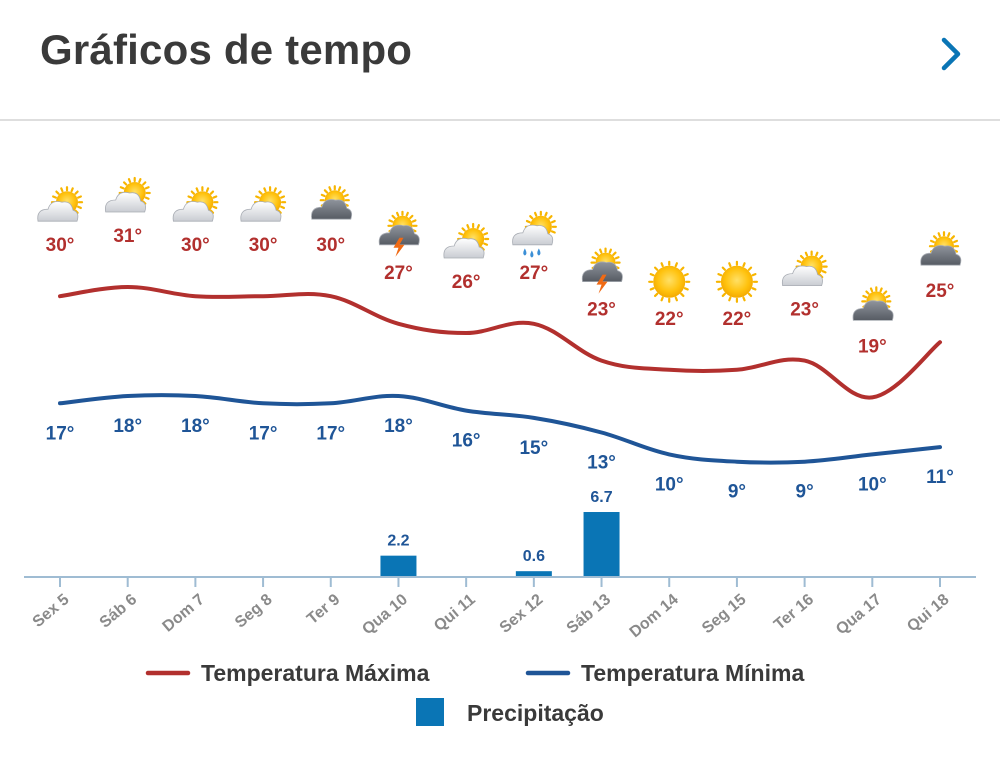 The height and width of the screenshot is (760, 1000). Describe the element at coordinates (654, 616) in the screenshot. I see `x-tick-label: Dom 14` at that location.